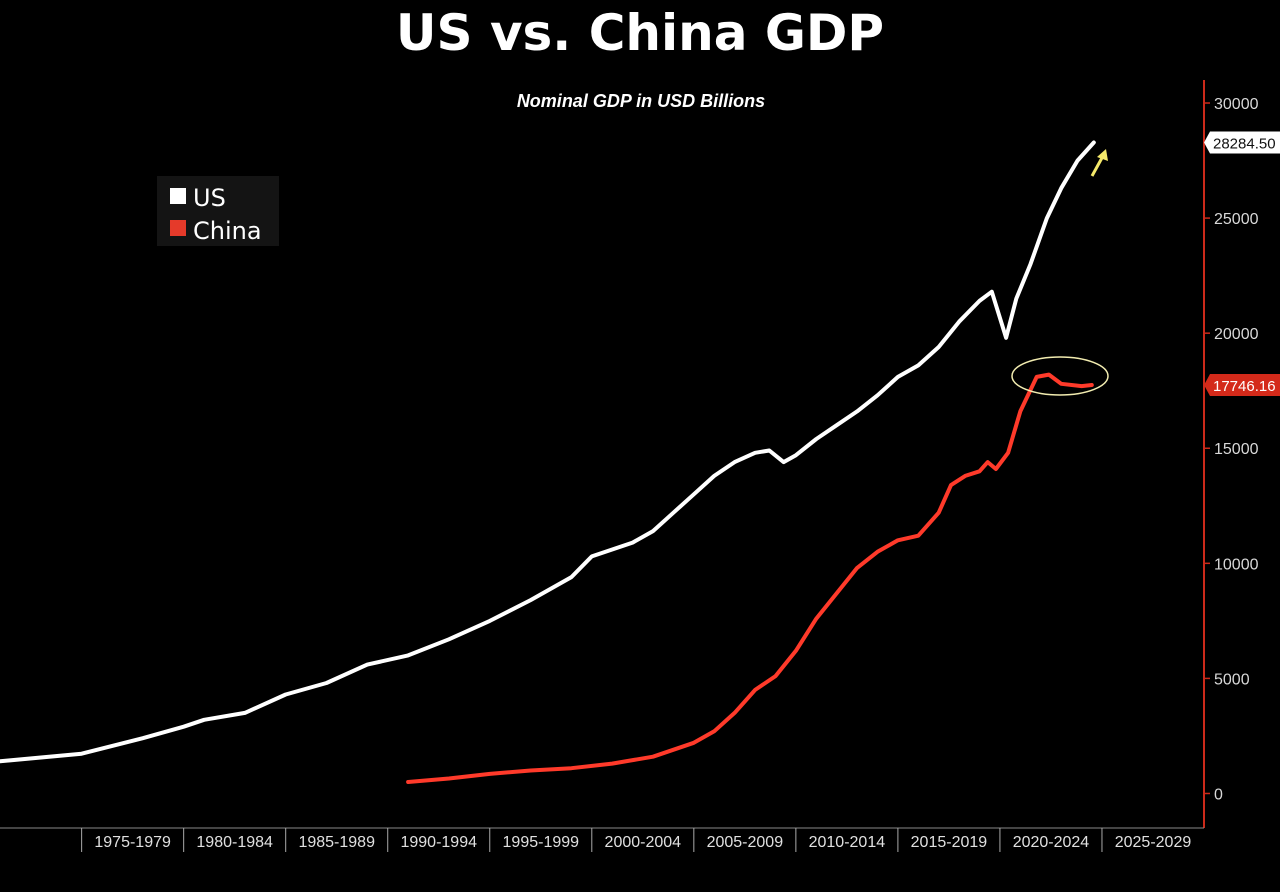  Describe the element at coordinates (1153, 842) in the screenshot. I see `x-tick-label: 2025-2029` at that location.